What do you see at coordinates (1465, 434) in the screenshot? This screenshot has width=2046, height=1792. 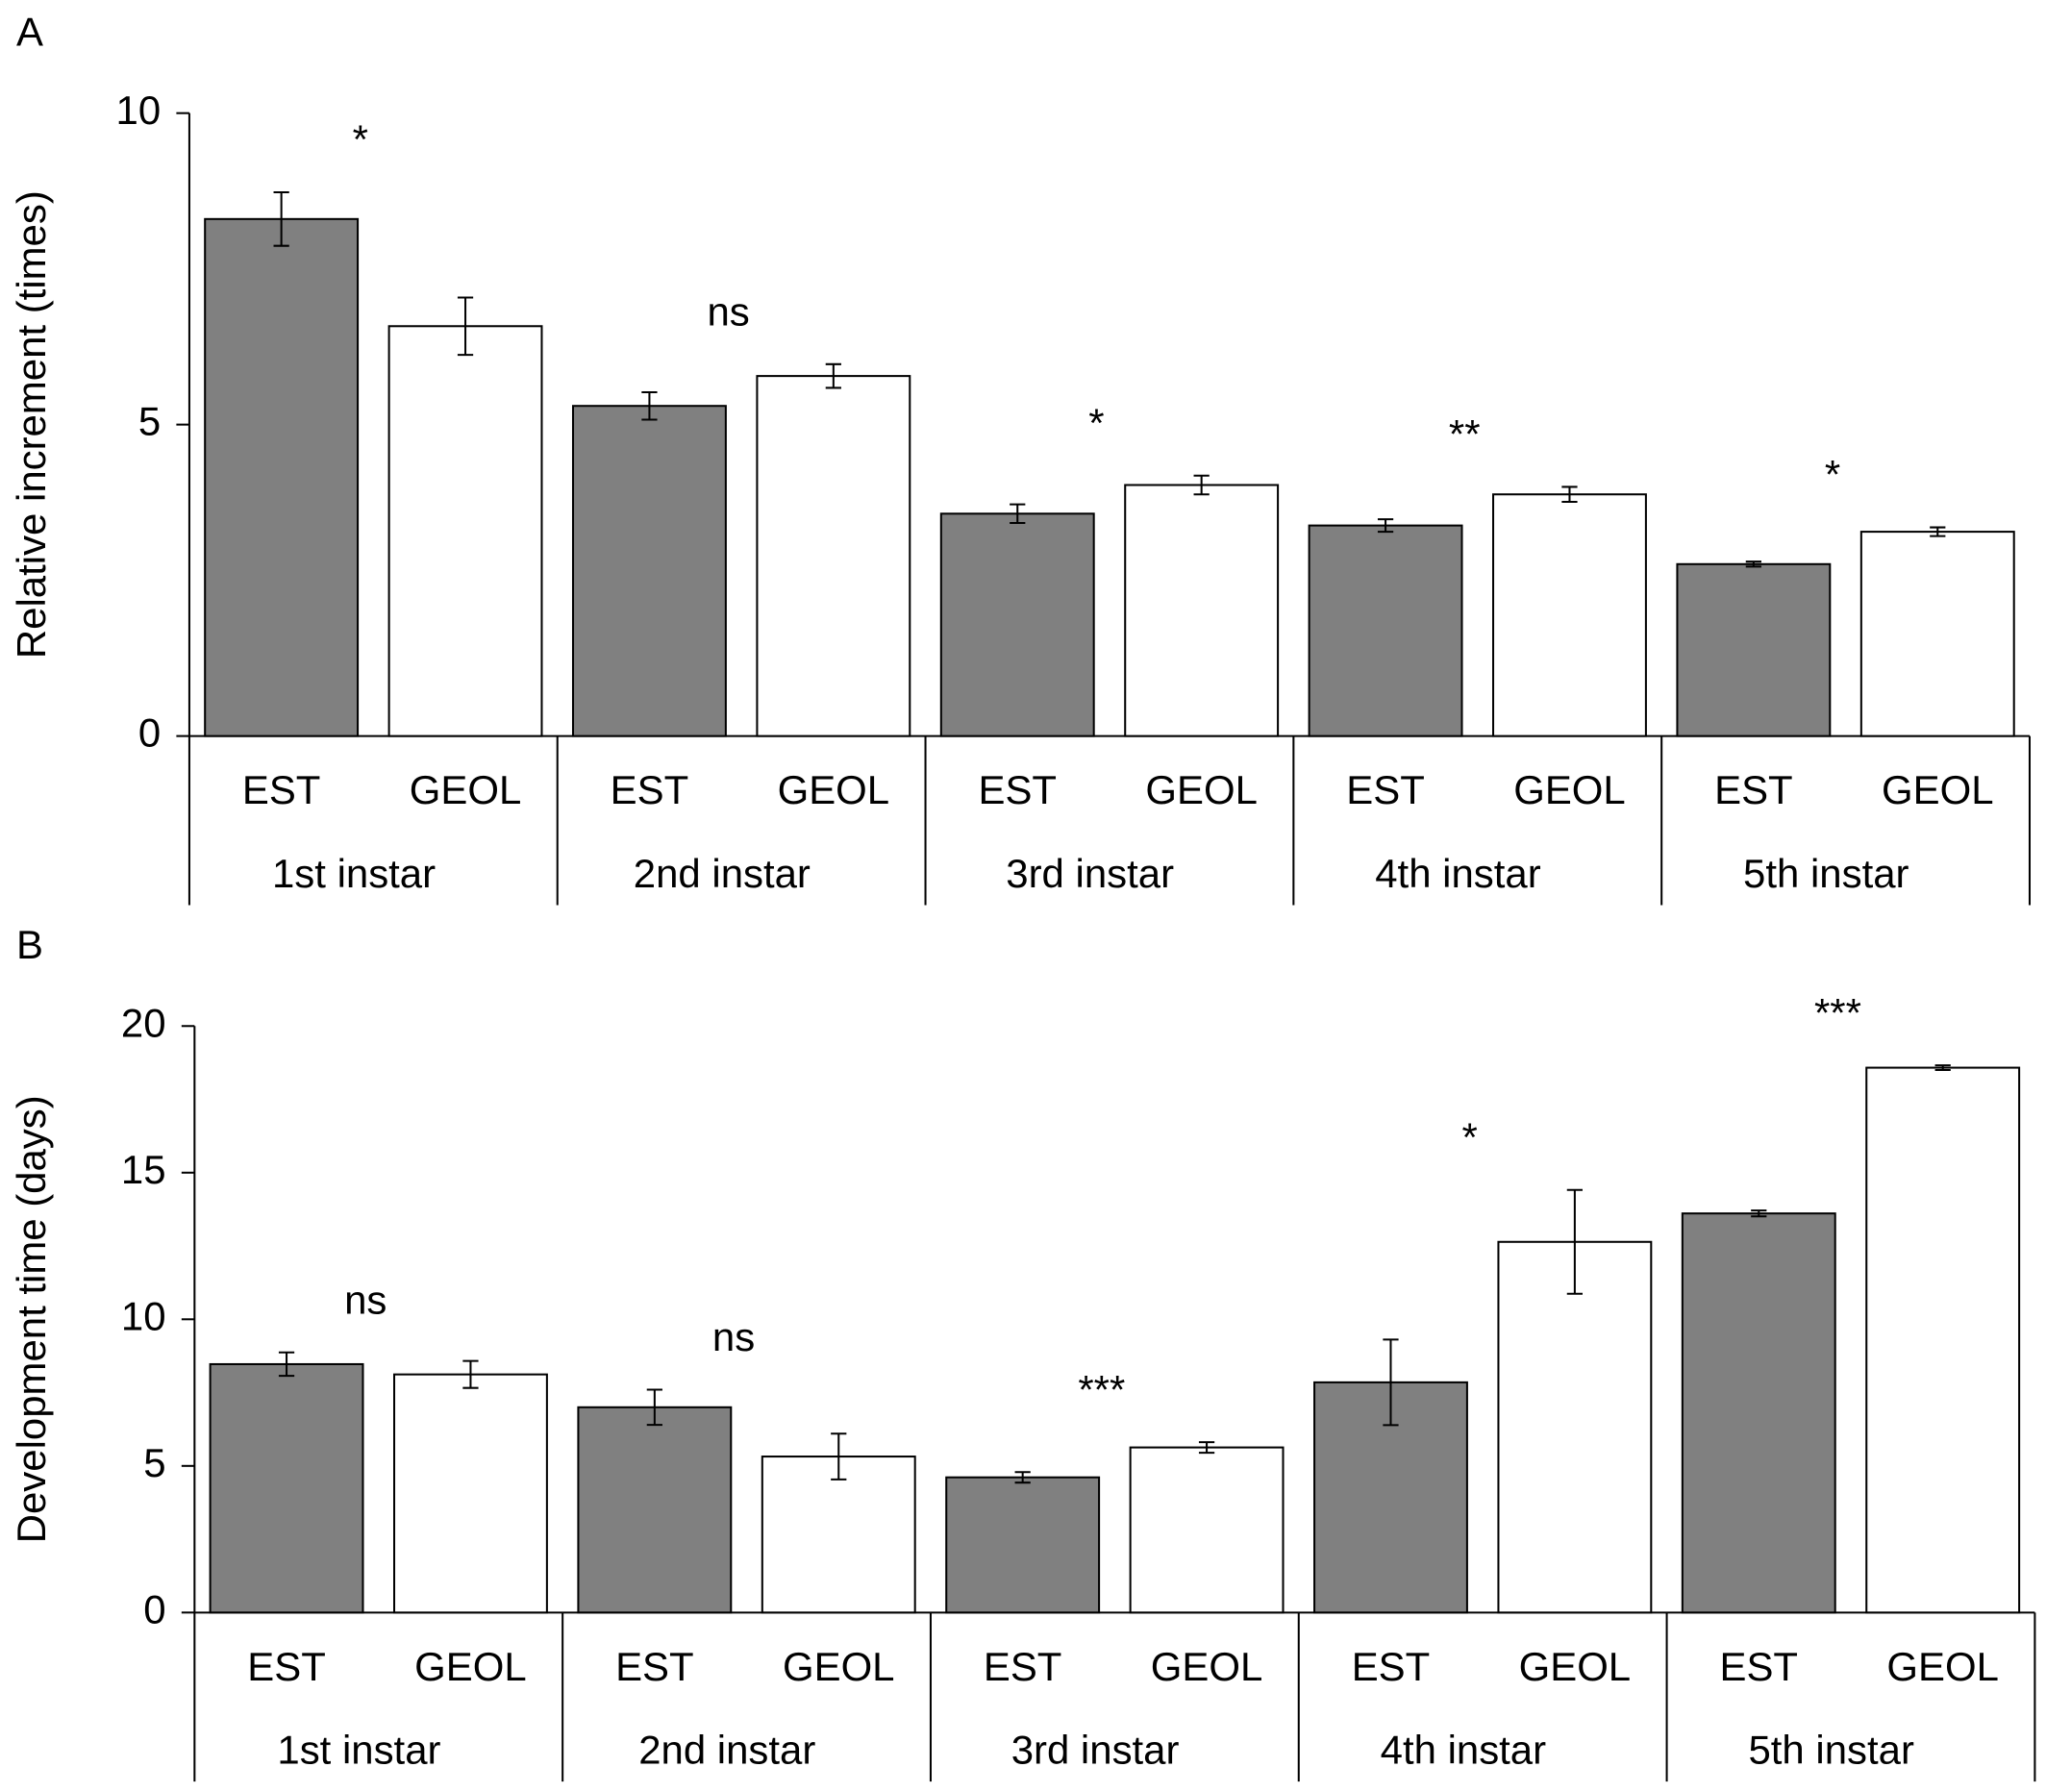 I see `significance: **` at bounding box center [1465, 434].